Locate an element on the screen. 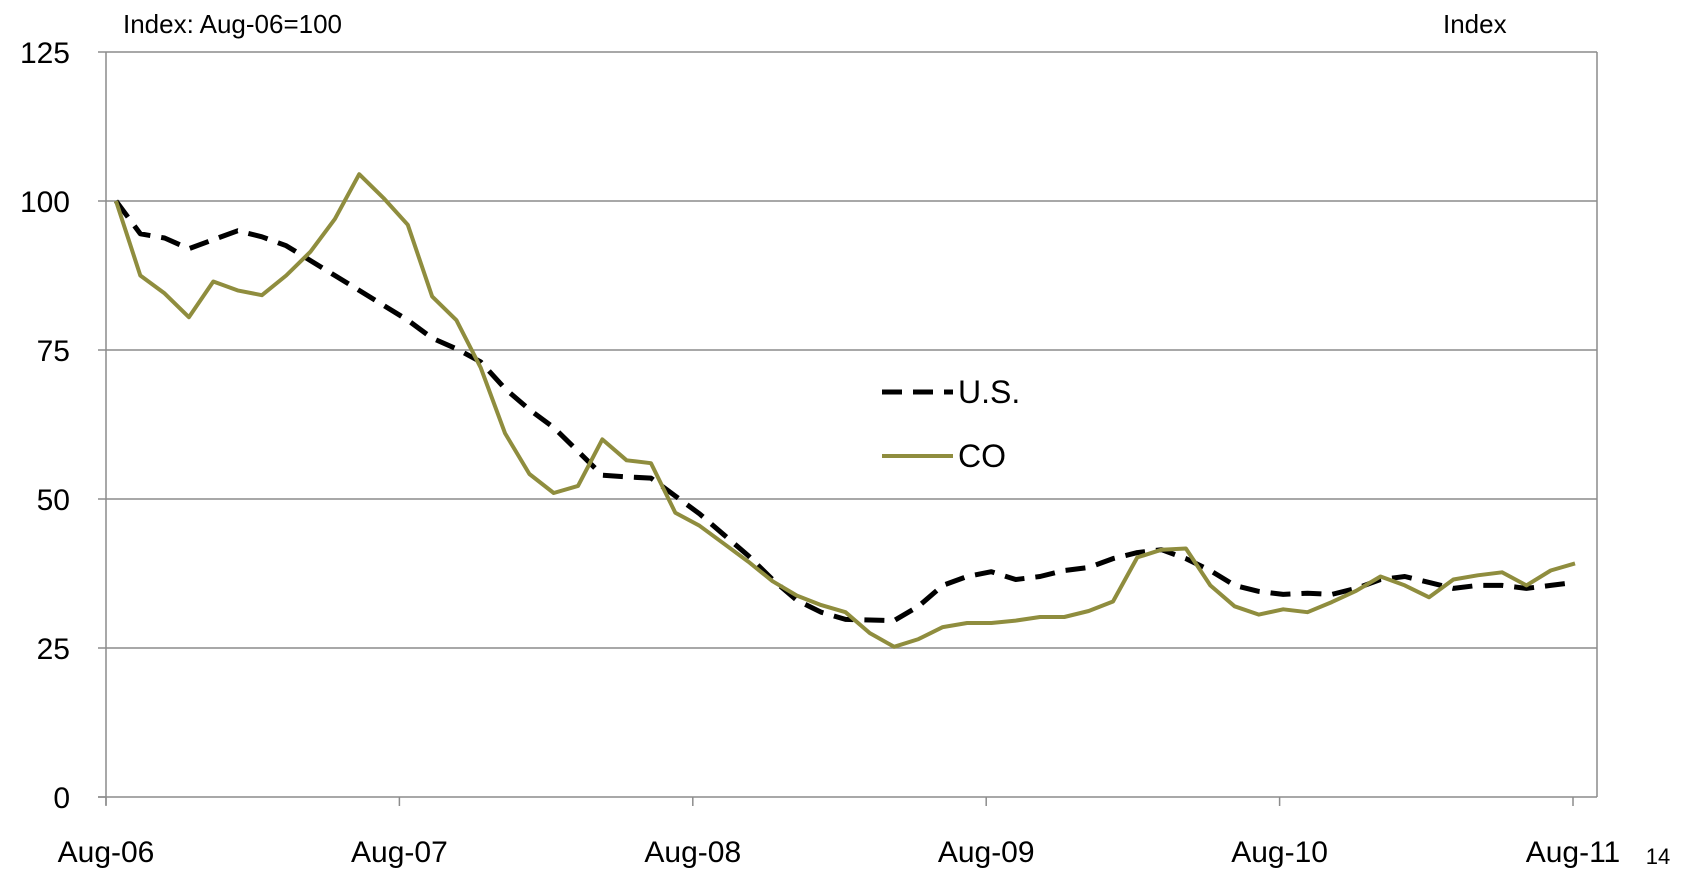 The width and height of the screenshot is (1700, 873). y-tick-label: 0 is located at coordinates (61, 798).